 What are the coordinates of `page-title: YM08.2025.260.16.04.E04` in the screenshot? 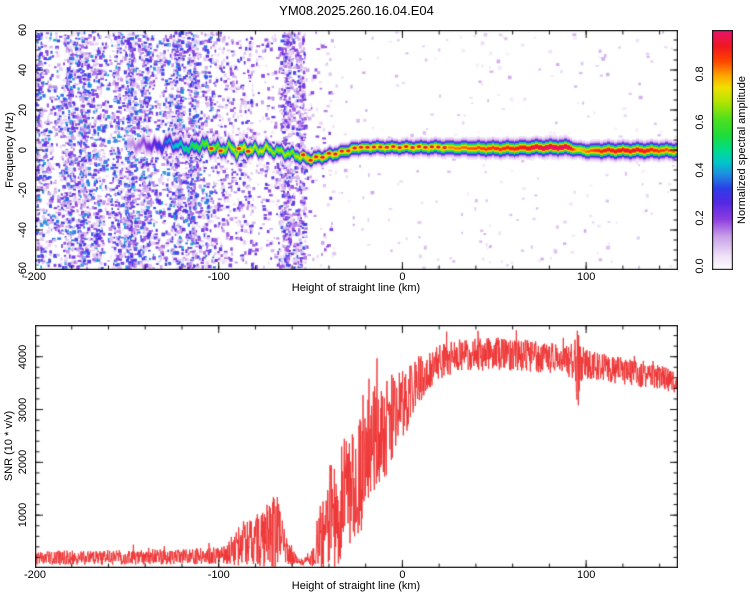 It's located at (356, 10).